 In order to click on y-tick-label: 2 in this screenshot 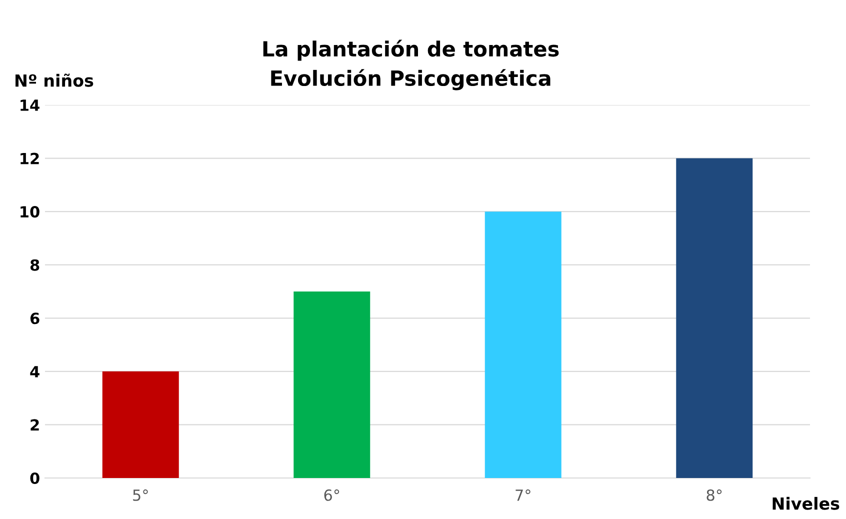, I will do `click(34, 425)`.